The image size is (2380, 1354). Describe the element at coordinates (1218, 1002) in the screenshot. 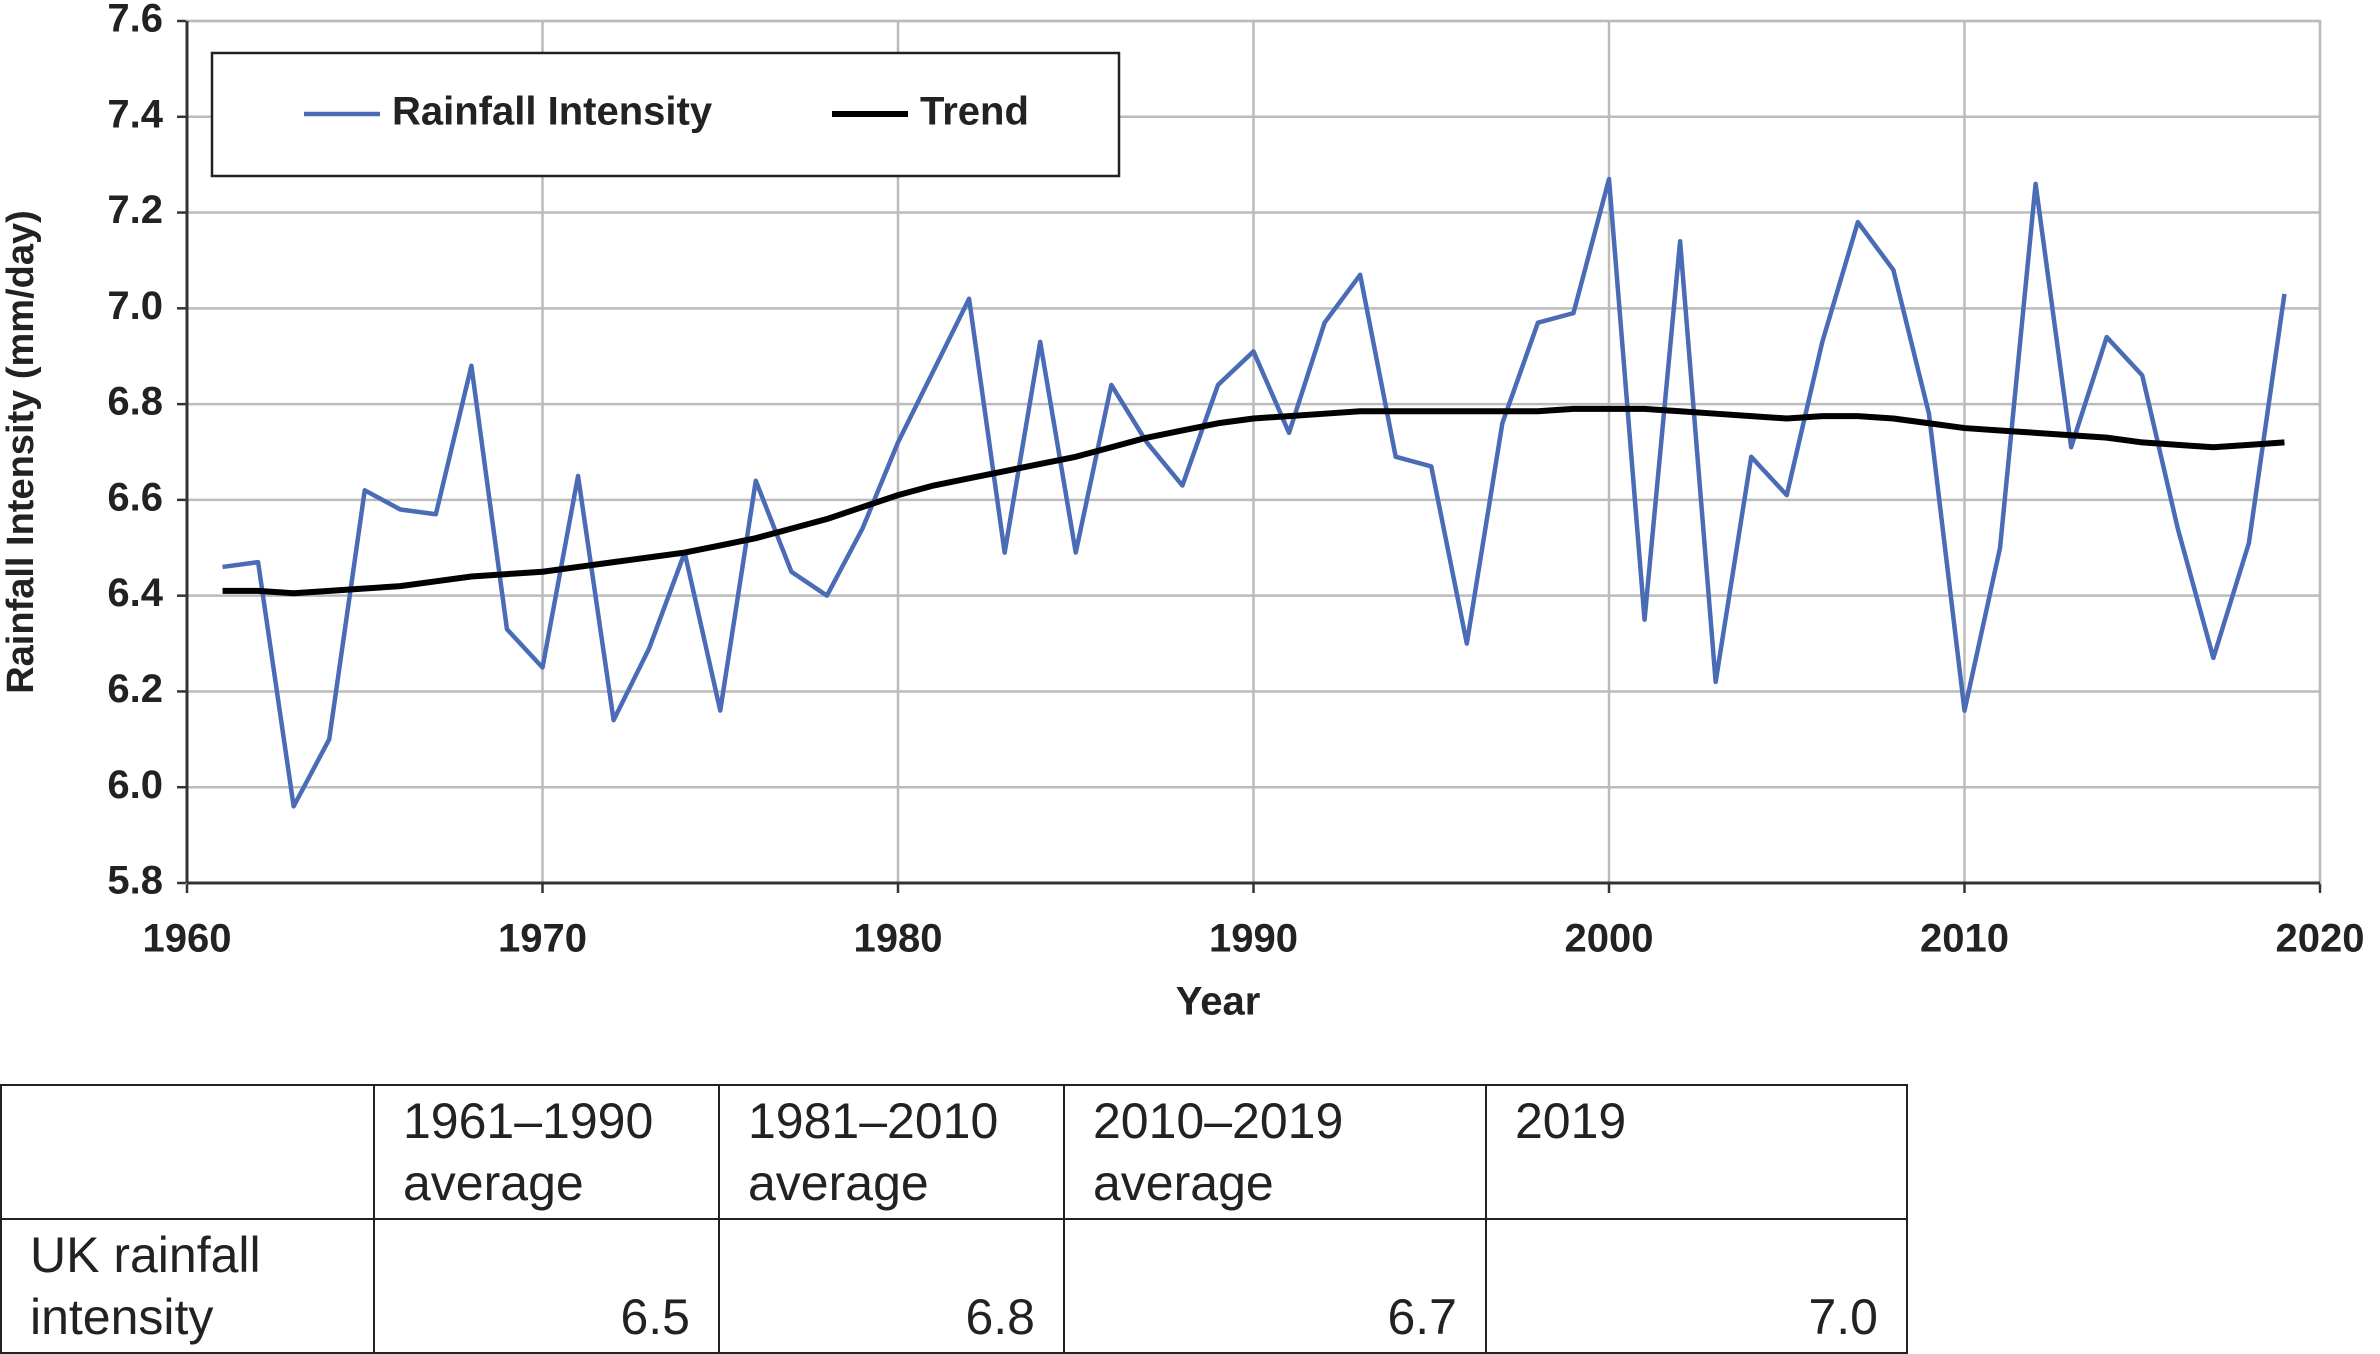

I see `x-axis-label: Year` at that location.